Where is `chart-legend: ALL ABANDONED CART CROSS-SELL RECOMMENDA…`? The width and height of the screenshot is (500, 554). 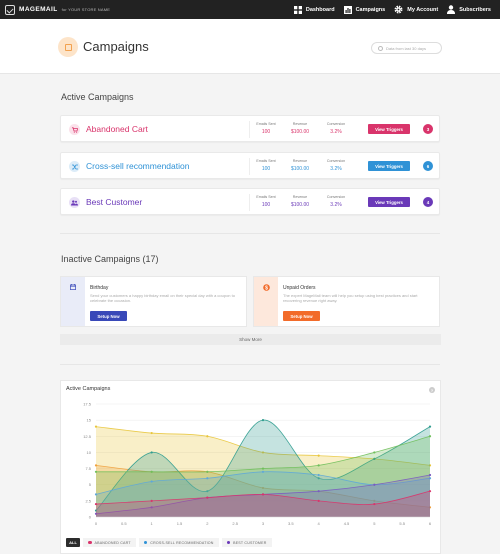
chart-legend: ALL ABANDONED CART CROSS-SELL RECOMMENDA… is located at coordinates (170, 542).